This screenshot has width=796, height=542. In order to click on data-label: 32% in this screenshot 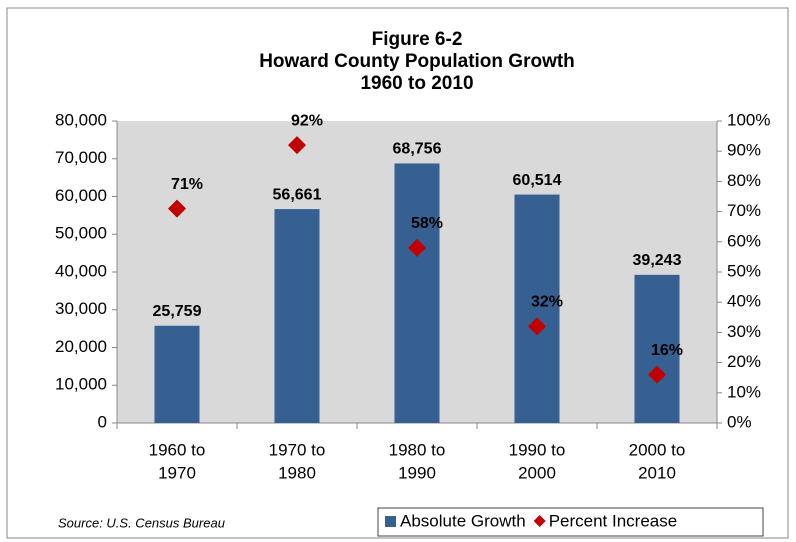, I will do `click(547, 302)`.